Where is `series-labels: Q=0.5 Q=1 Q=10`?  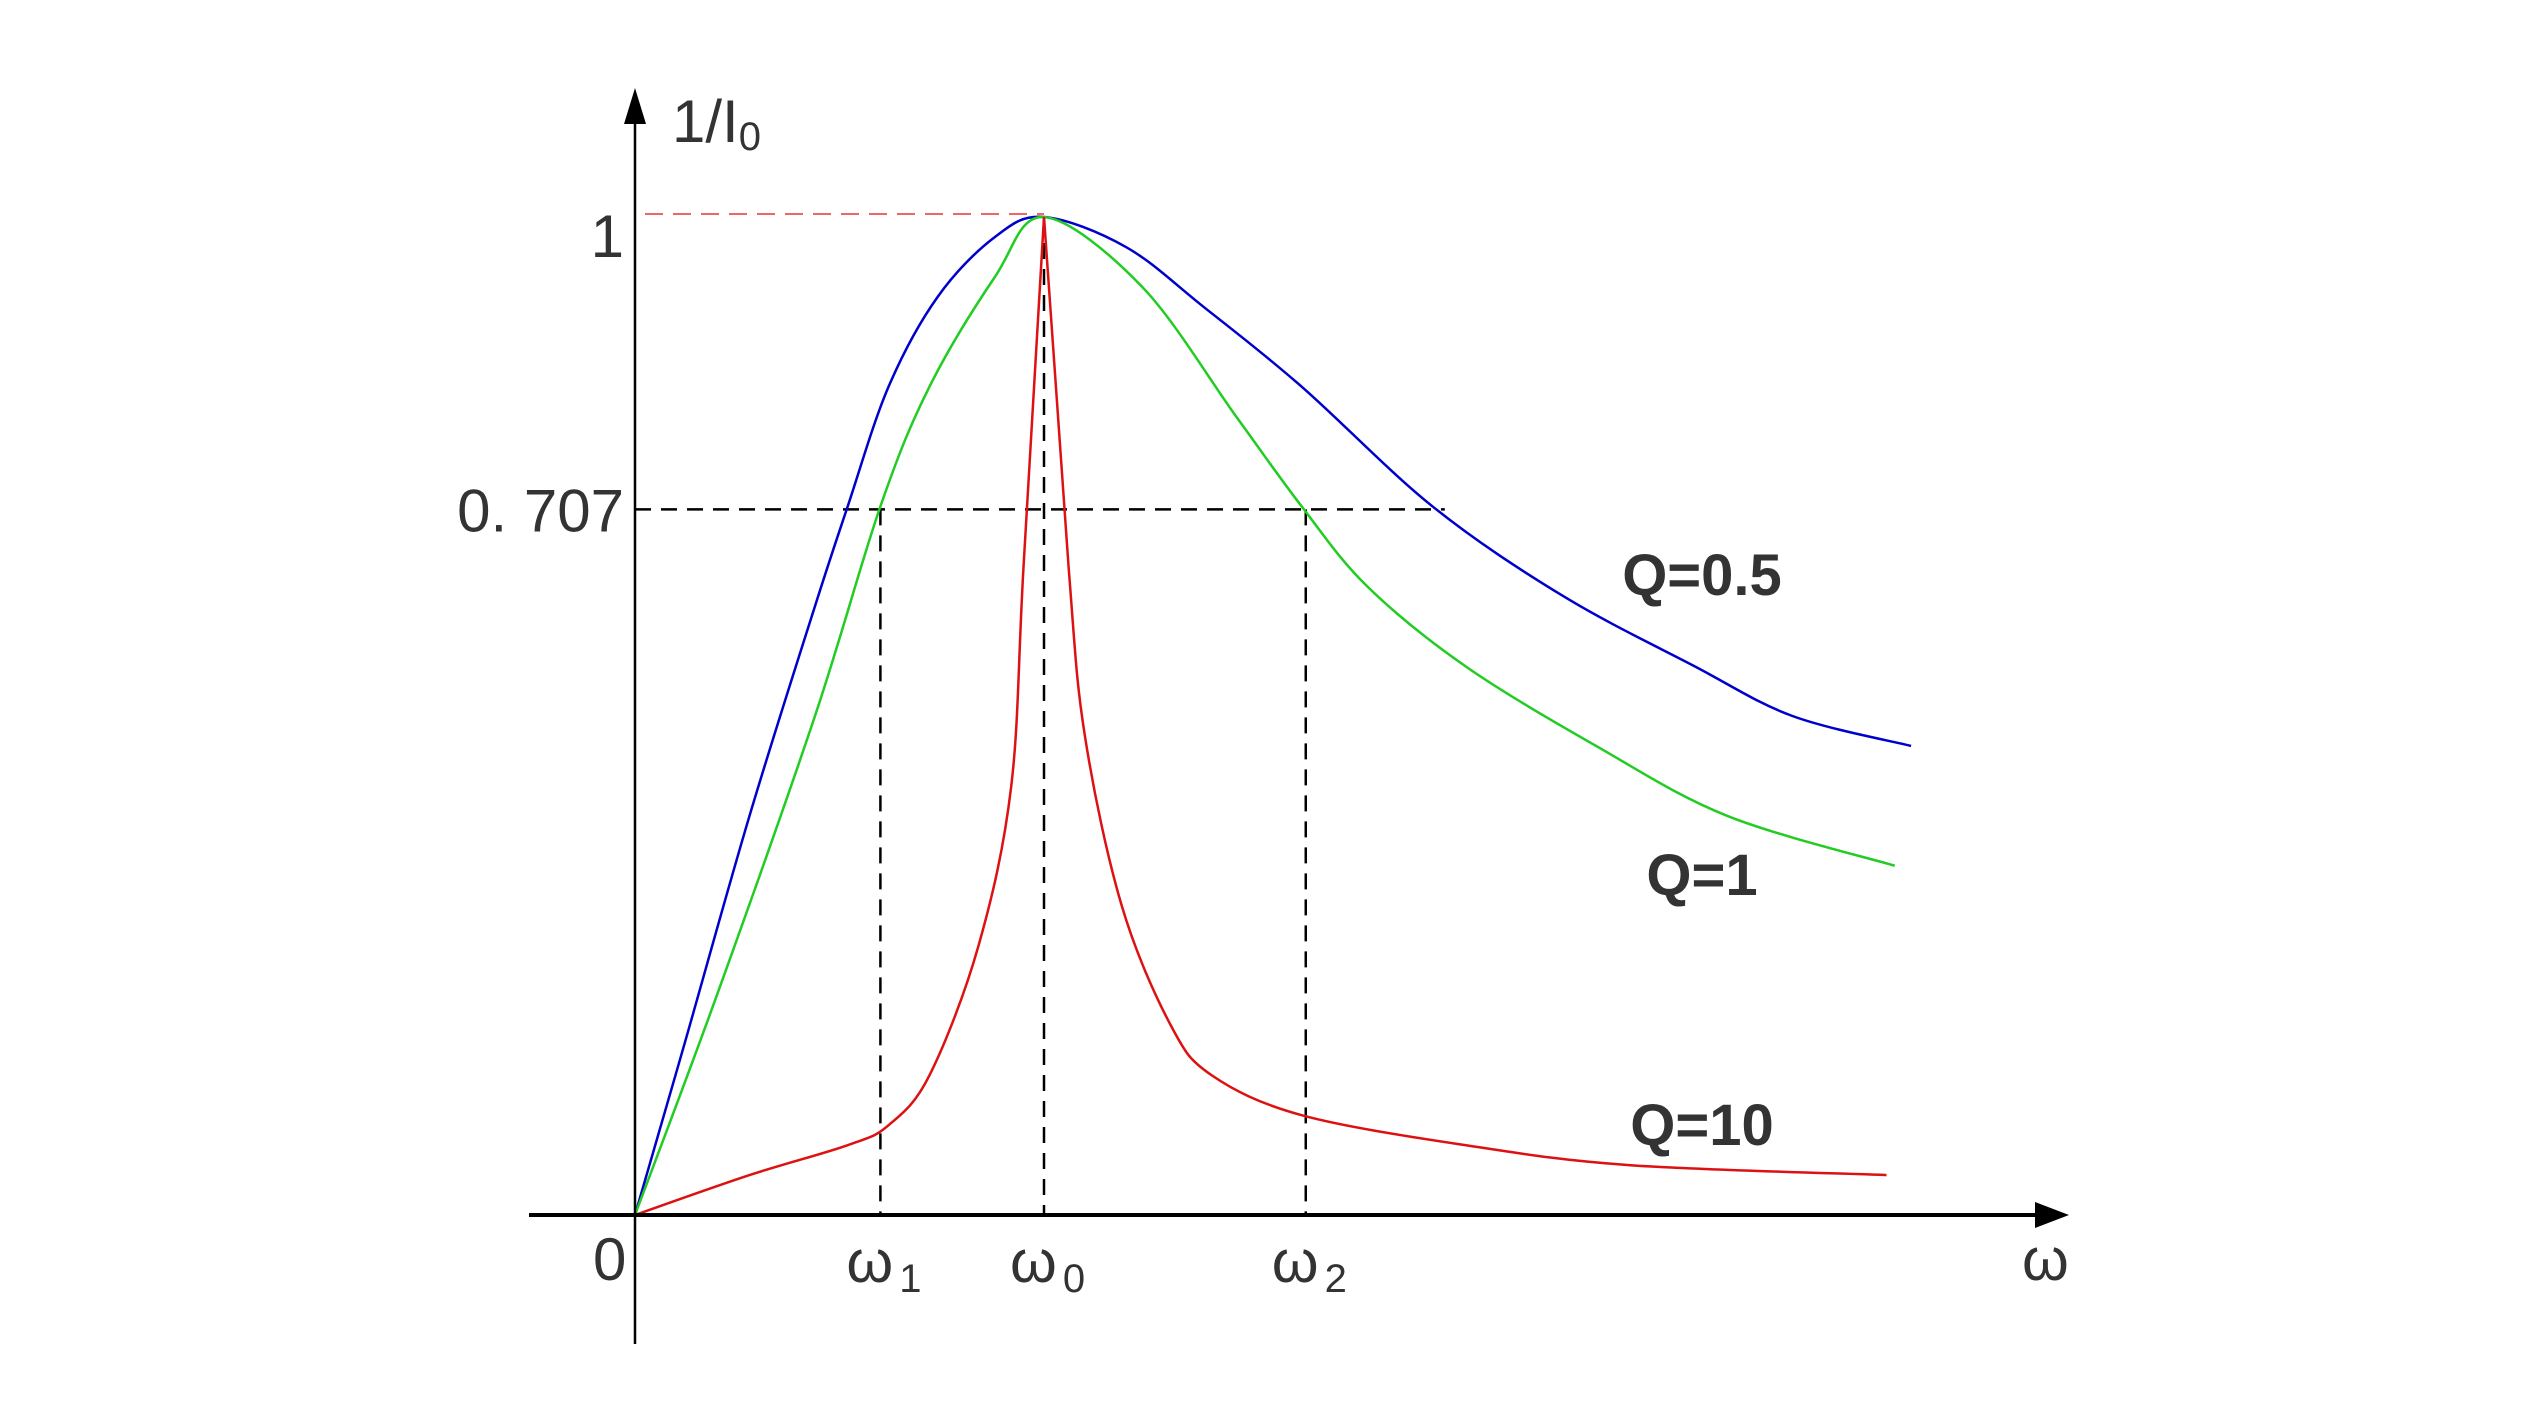
series-labels: Q=0.5 Q=1 Q=10 is located at coordinates (1702, 850).